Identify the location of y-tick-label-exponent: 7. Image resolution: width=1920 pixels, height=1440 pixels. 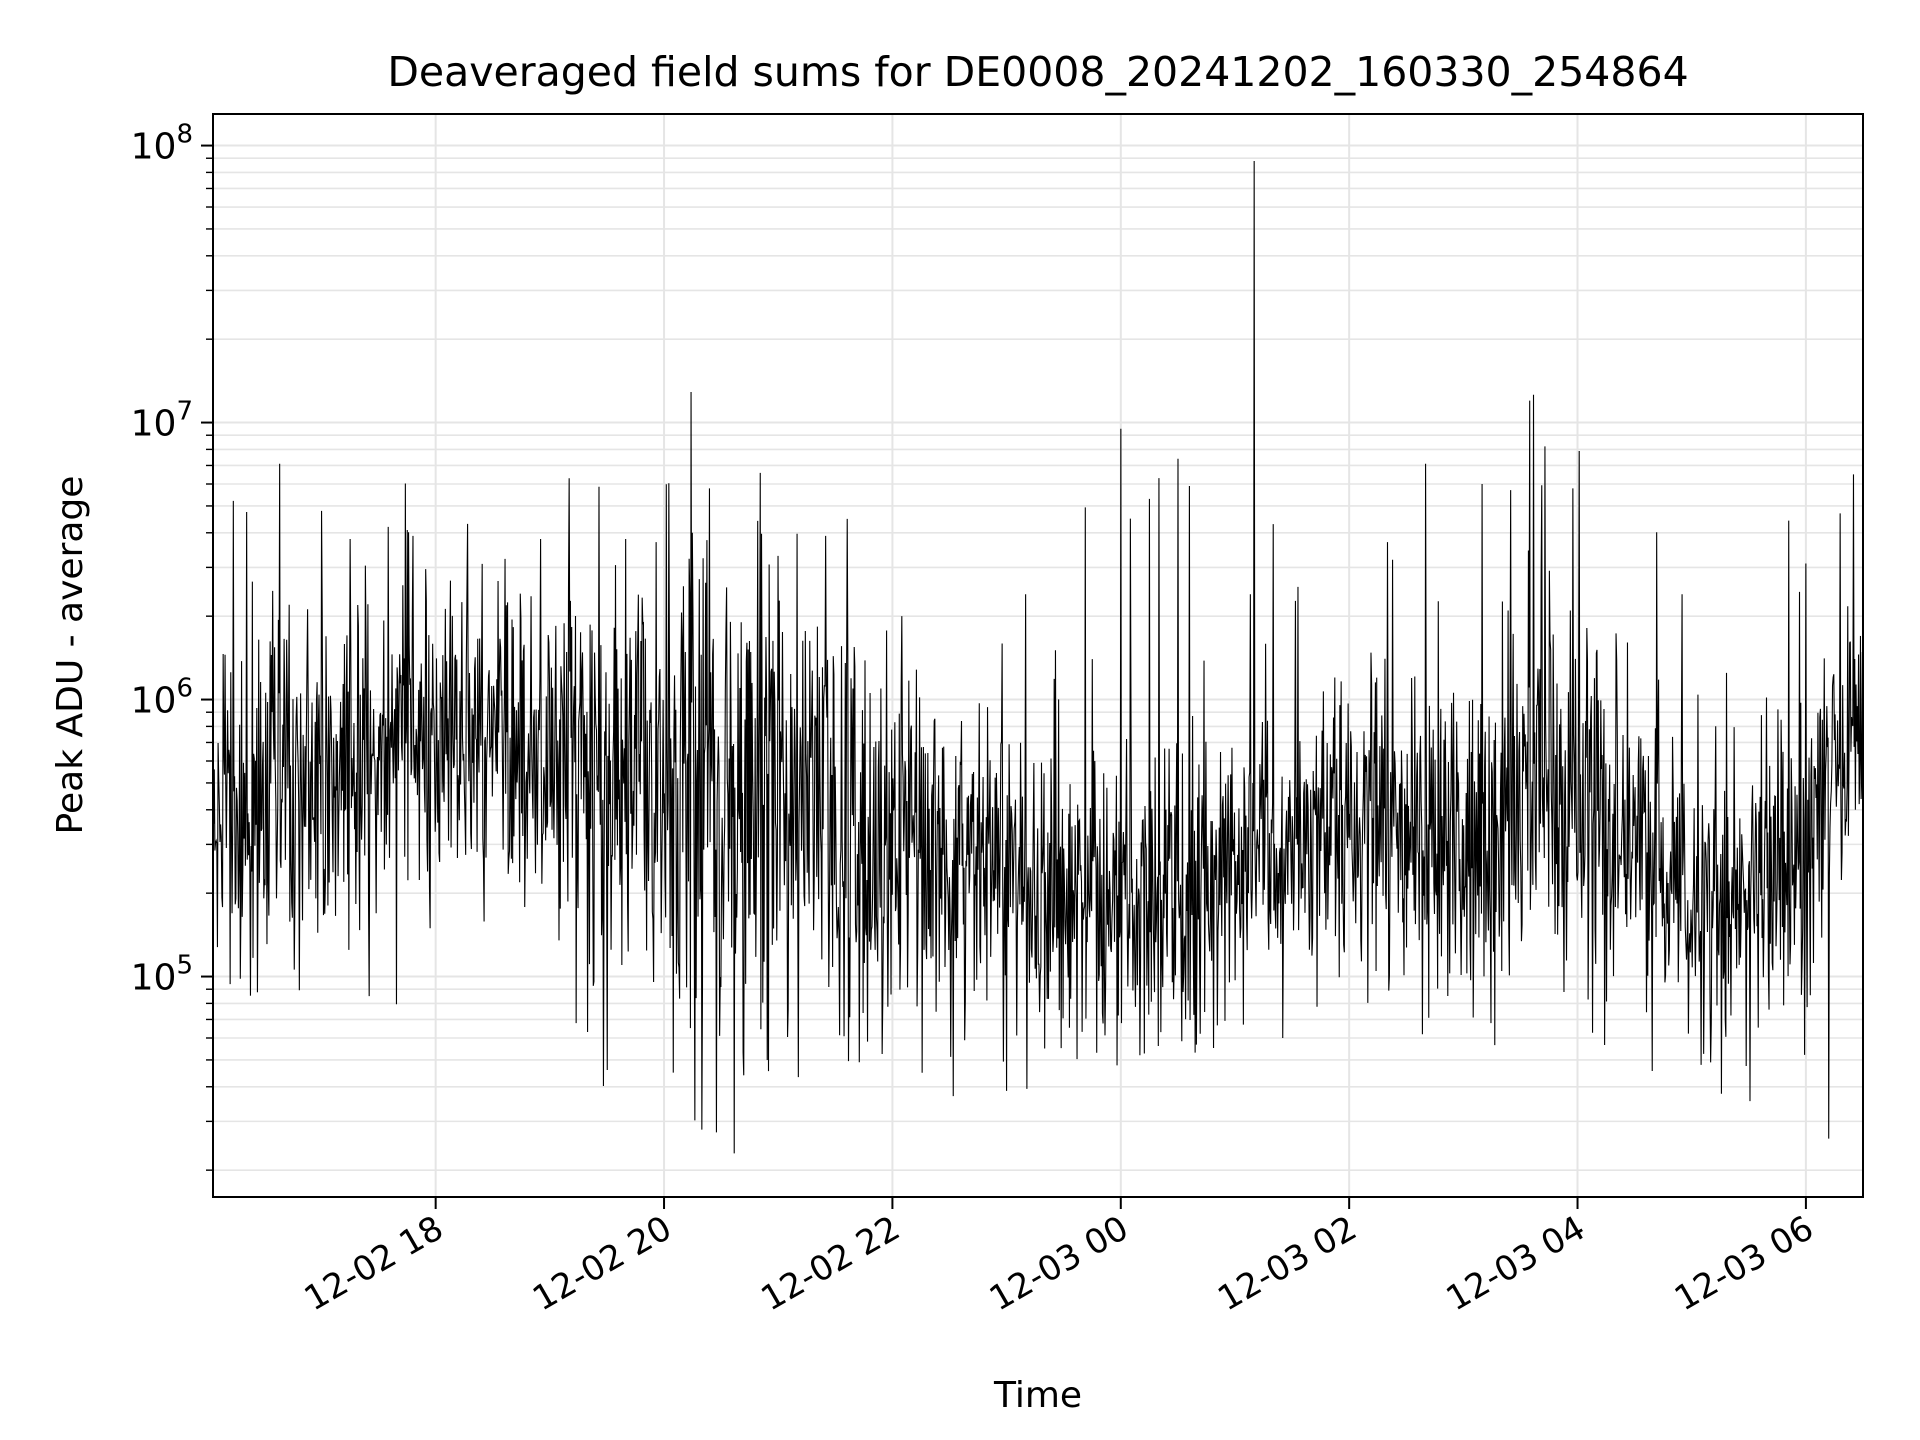
(184, 412).